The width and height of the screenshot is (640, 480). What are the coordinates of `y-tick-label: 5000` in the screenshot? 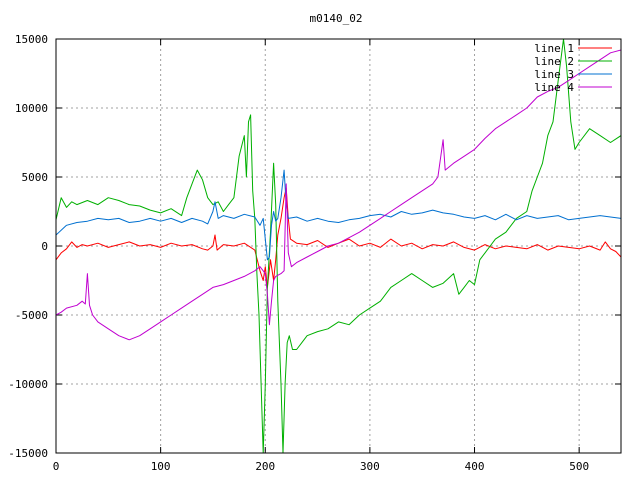 It's located at (35, 177).